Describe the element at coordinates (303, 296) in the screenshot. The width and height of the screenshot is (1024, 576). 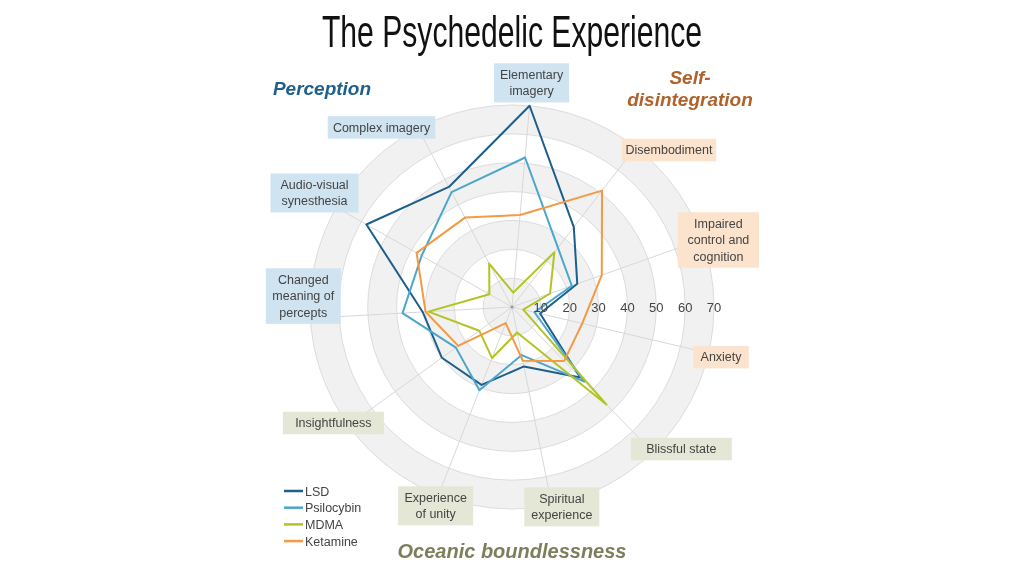
I see `spoke-label: Changed meaning of percepts` at that location.